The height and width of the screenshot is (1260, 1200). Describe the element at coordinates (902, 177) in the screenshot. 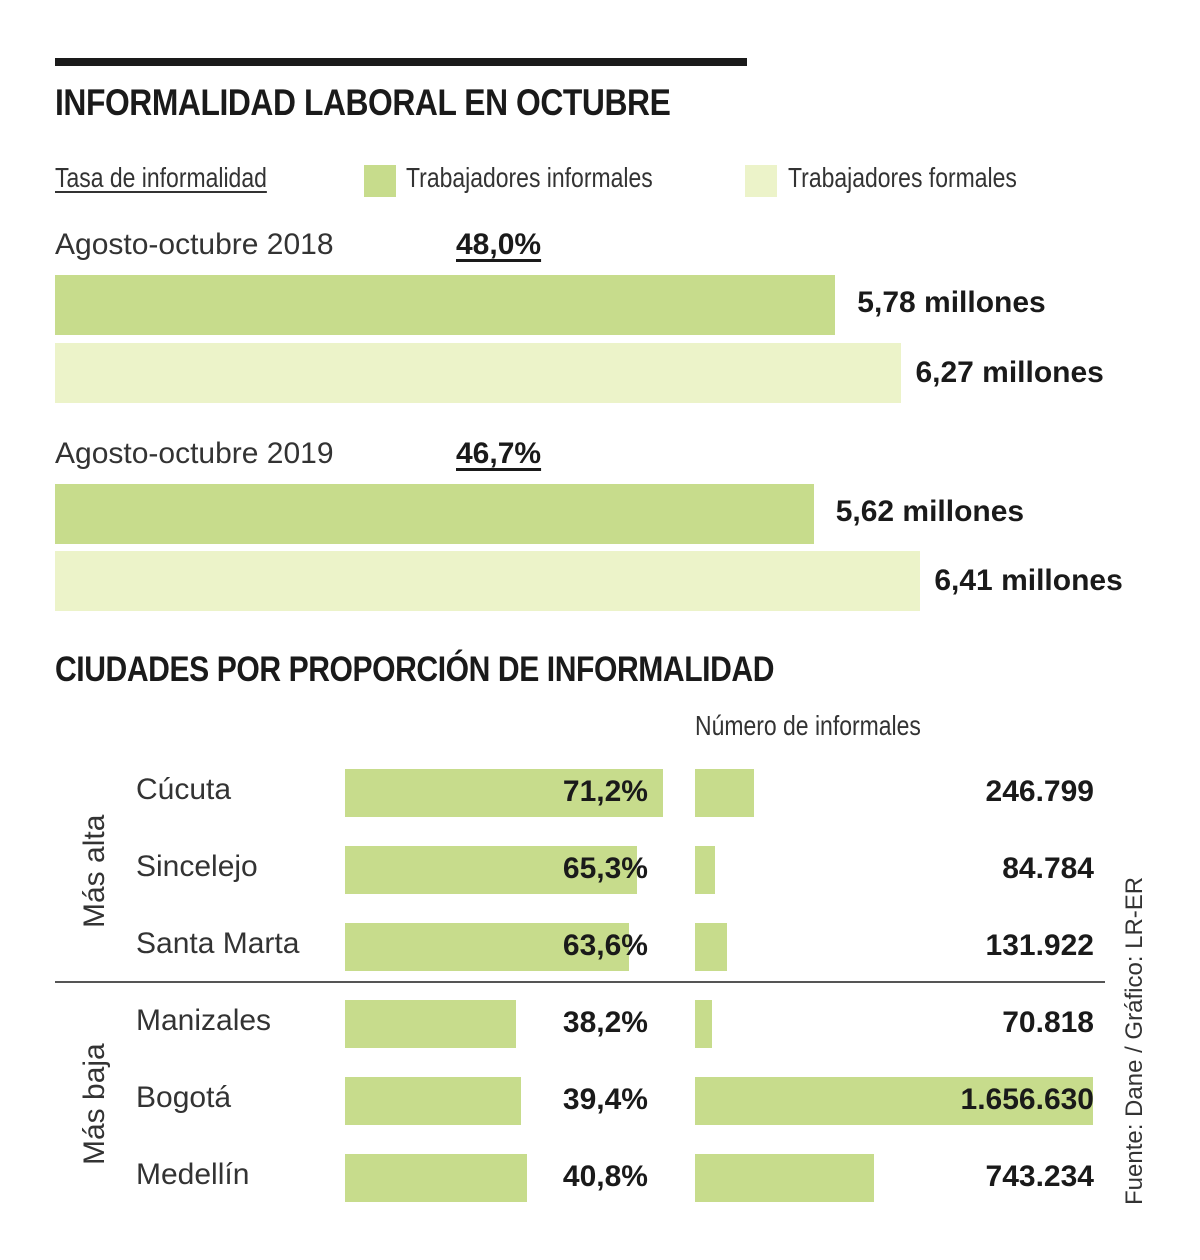

I see `legend-formal-label: Trabajadores formales` at that location.